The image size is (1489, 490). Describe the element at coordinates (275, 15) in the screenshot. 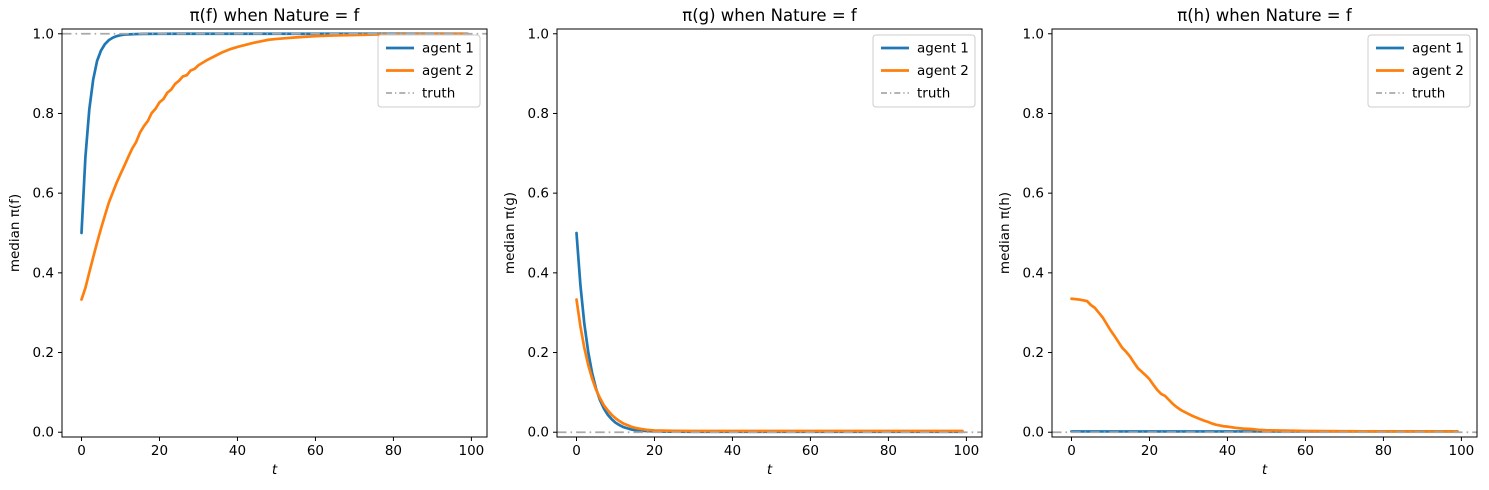

I see `chart-title: π(f) when Nature = f` at that location.